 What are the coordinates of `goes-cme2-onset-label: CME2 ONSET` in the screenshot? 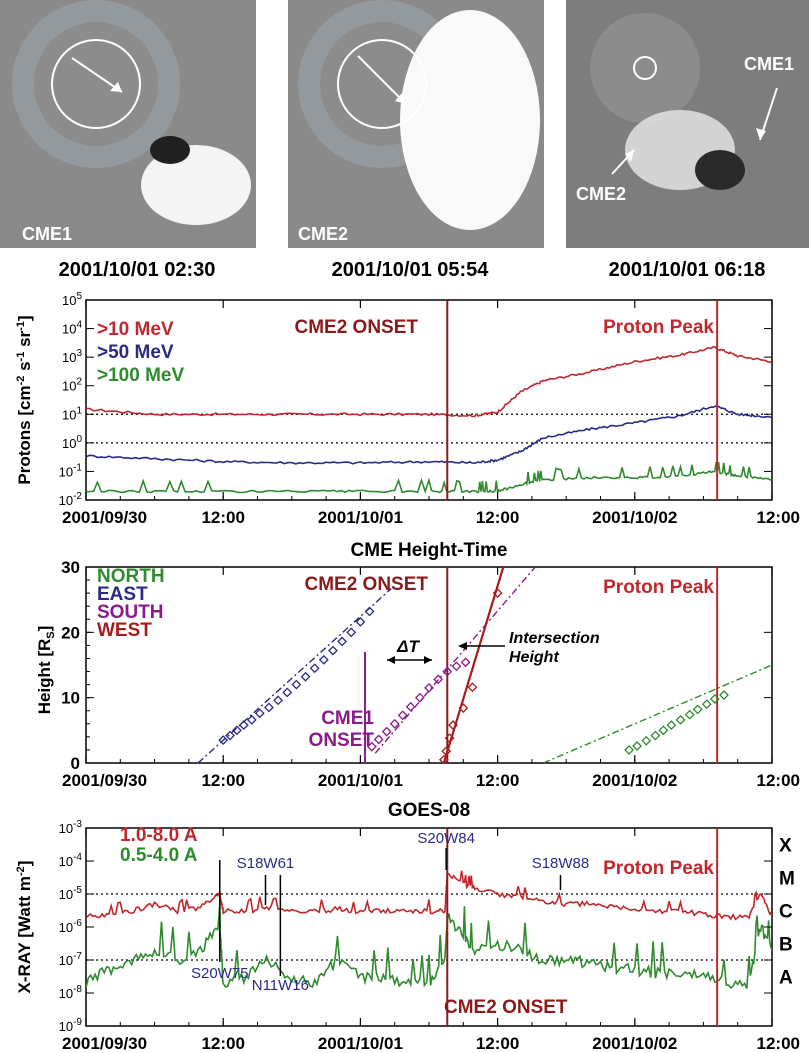 It's located at (506, 1007).